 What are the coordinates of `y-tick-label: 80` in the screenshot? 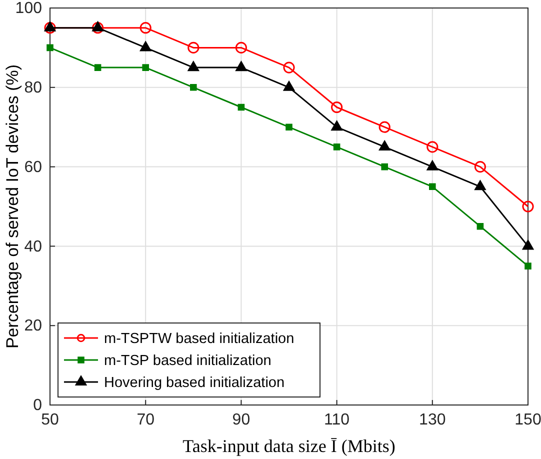 It's located at (33, 88).